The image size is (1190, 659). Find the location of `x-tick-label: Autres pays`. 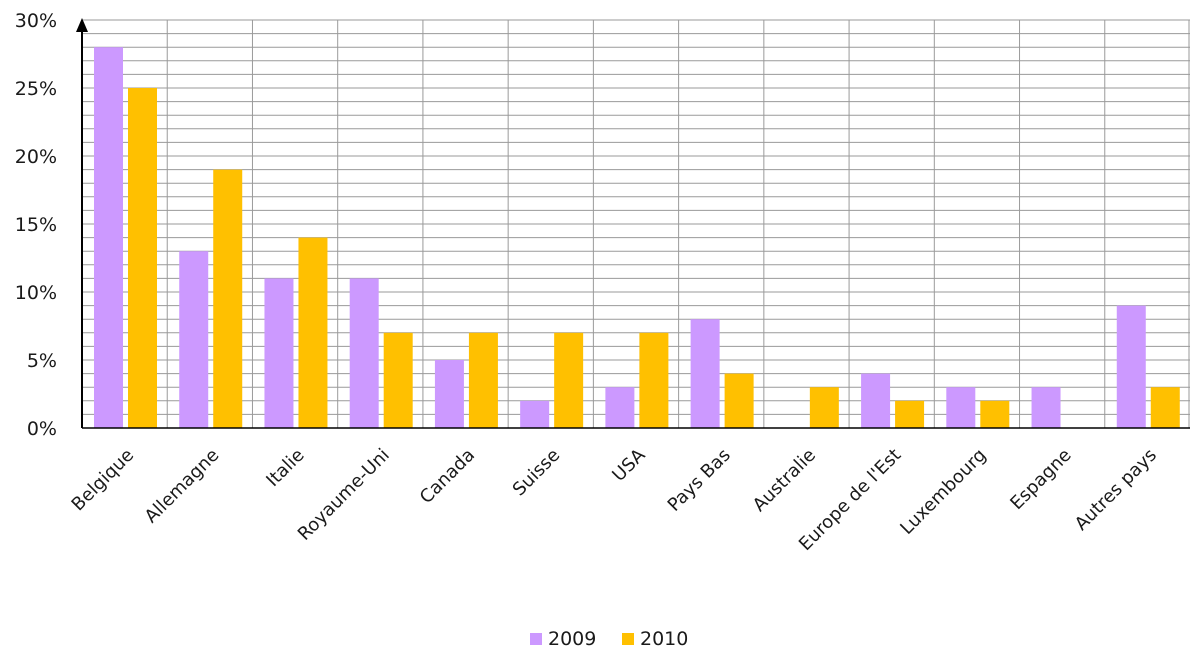

x-tick-label: Autres pays is located at coordinates (1116, 490).